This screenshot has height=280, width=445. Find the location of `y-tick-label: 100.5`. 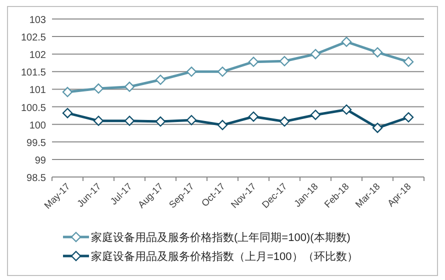

y-tick-label: 100.5 is located at coordinates (33, 108).